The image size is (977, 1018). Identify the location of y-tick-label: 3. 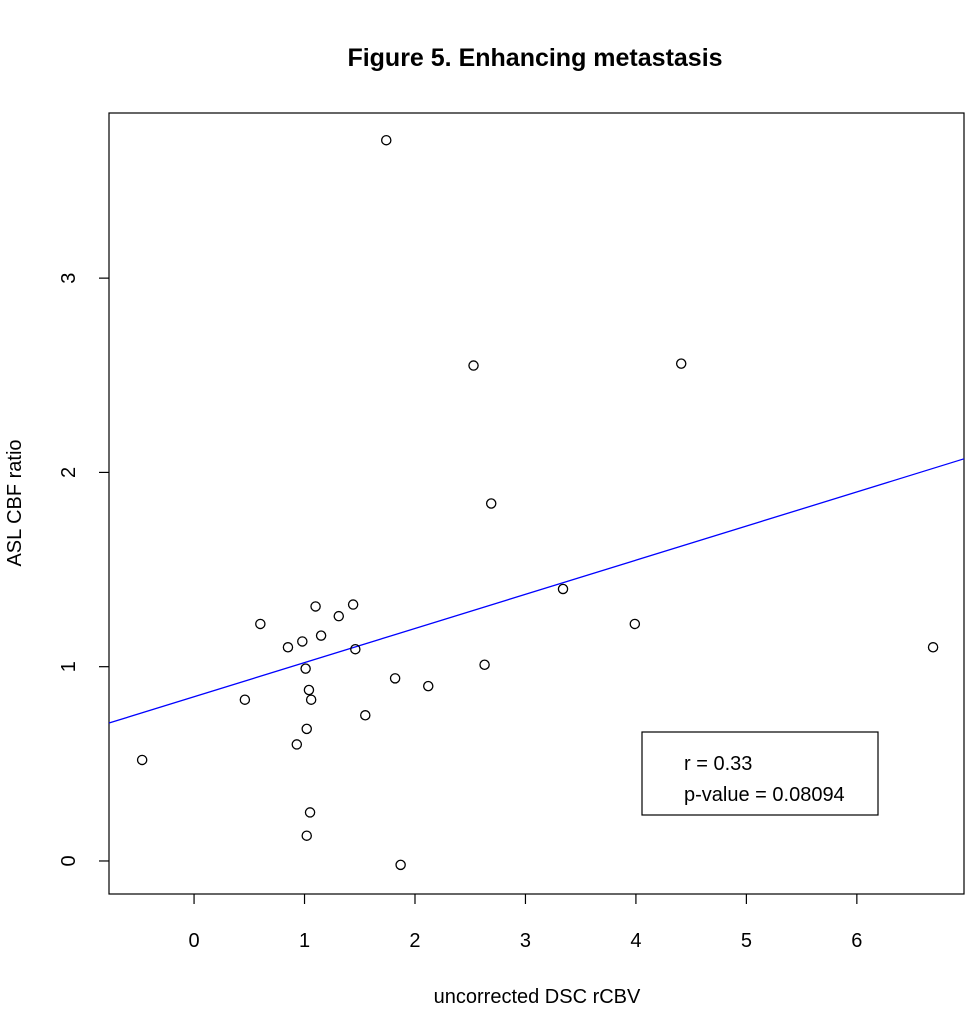
(69, 278).